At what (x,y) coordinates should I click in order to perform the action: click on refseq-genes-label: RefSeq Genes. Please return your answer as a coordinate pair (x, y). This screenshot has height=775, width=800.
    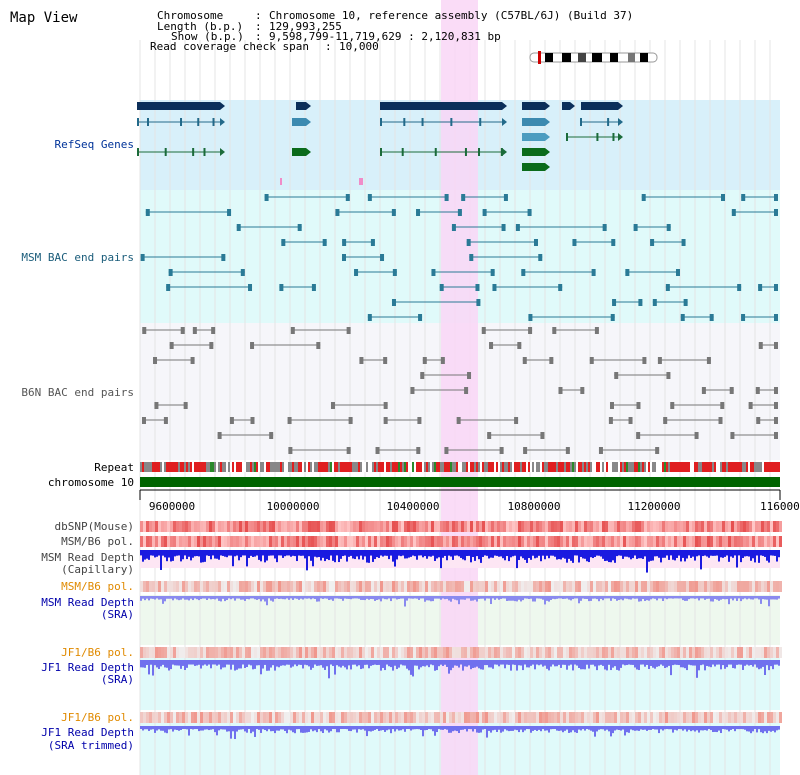
    Looking at the image, I should click on (94, 144).